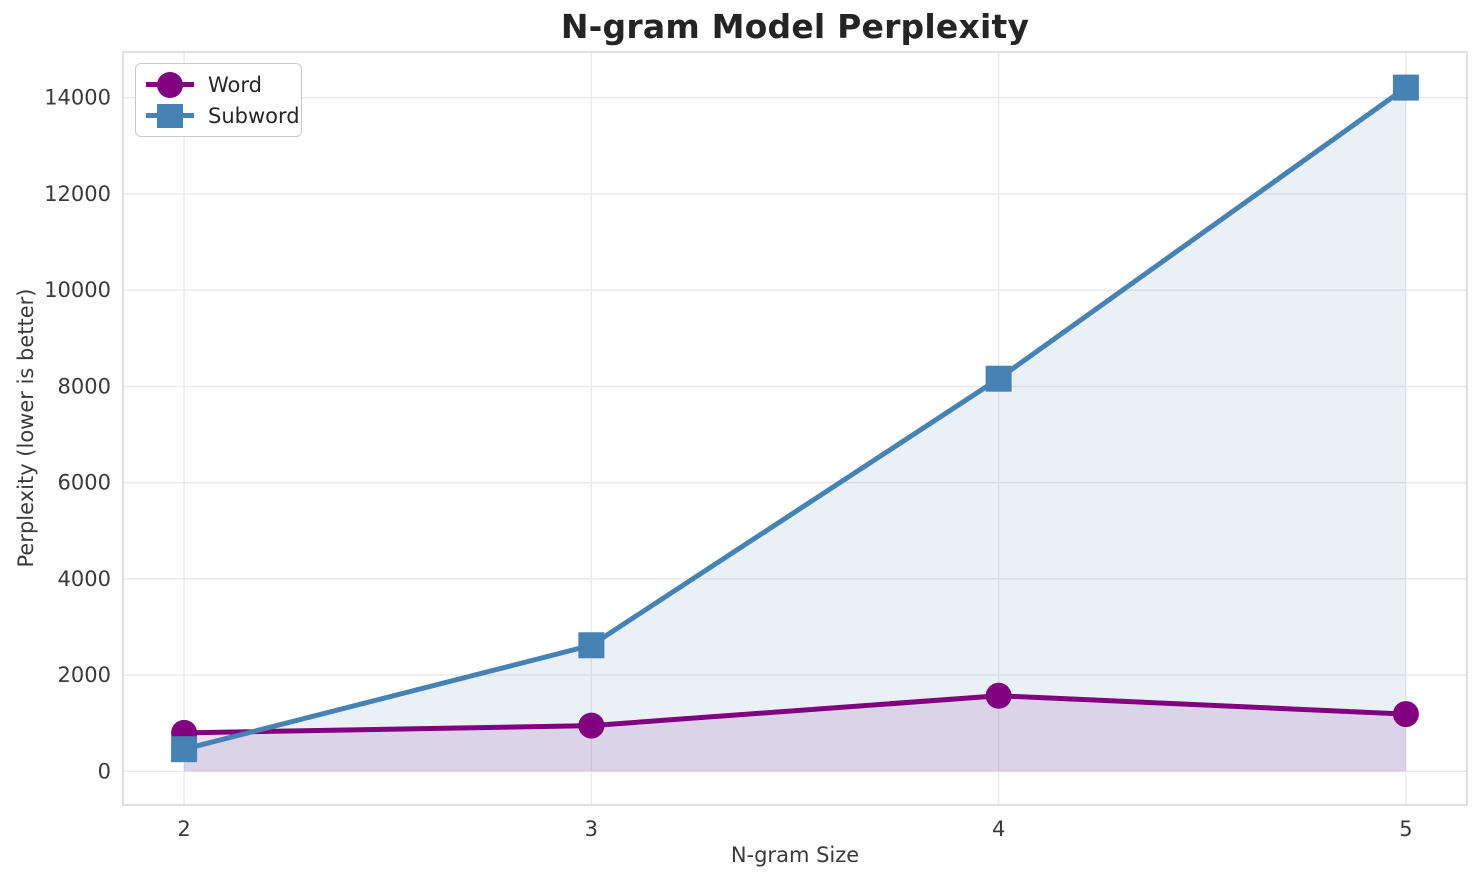 This screenshot has width=1484, height=885. What do you see at coordinates (77, 98) in the screenshot?
I see `y-tick-label: 14000` at bounding box center [77, 98].